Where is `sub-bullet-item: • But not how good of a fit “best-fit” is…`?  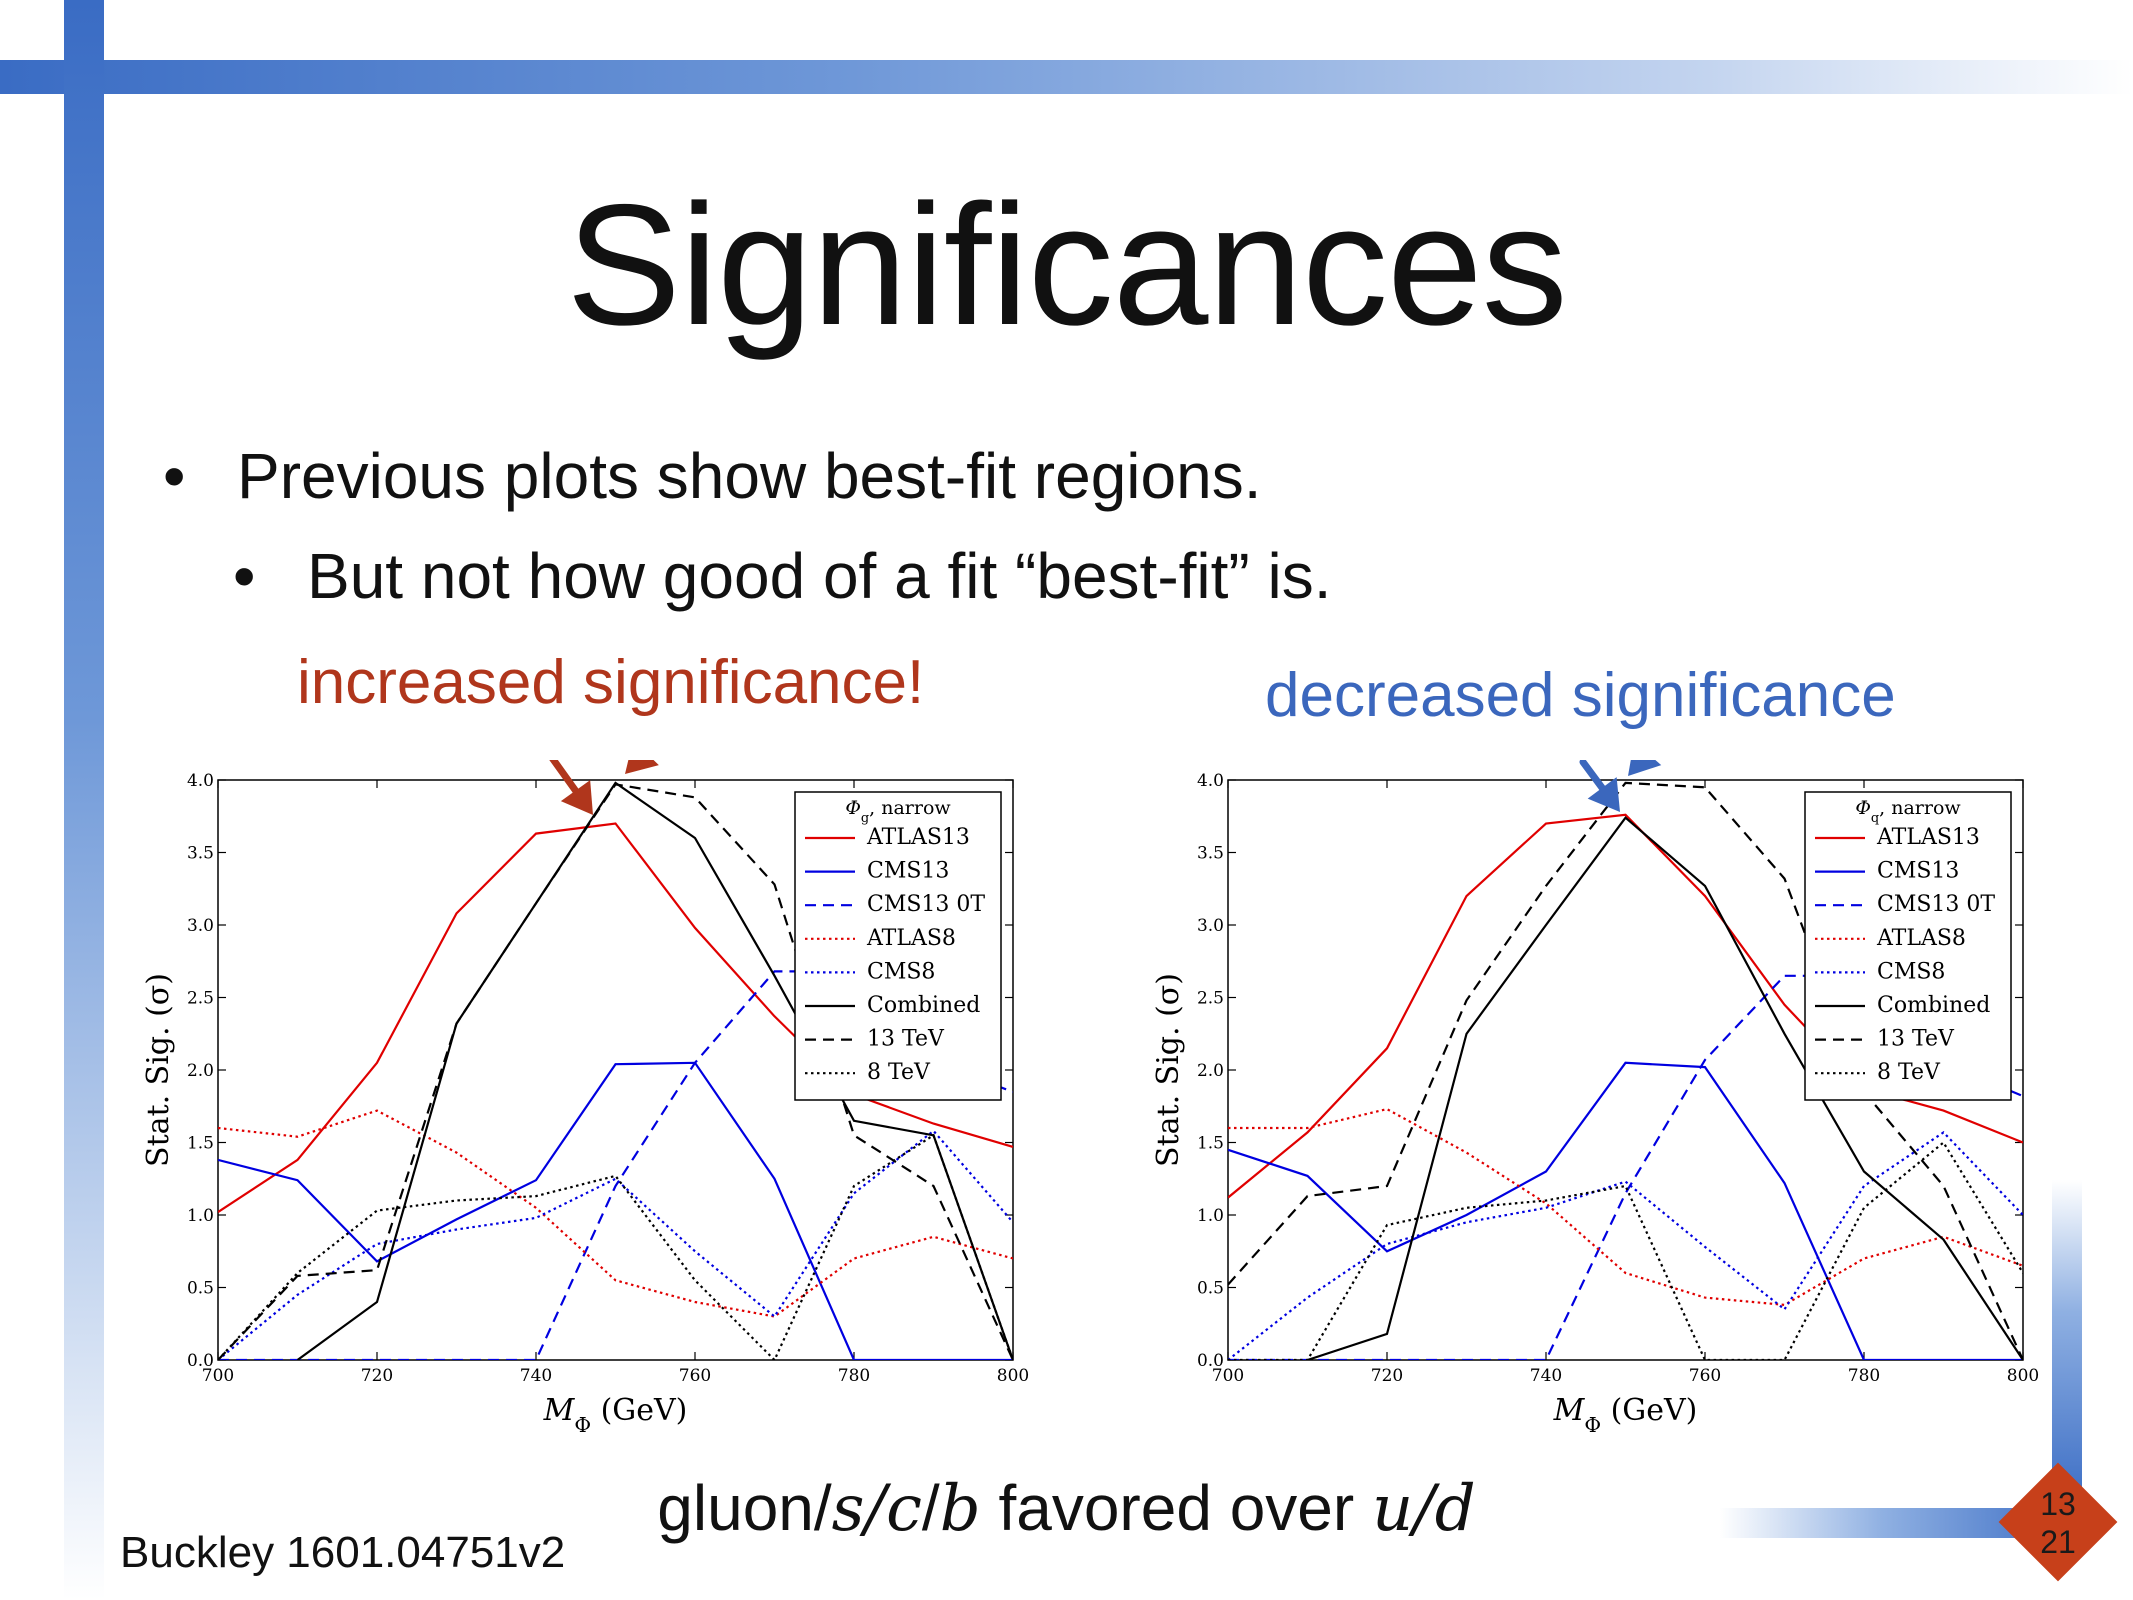 sub-bullet-item: • But not how good of a fit “best-fit” is… is located at coordinates (782, 576).